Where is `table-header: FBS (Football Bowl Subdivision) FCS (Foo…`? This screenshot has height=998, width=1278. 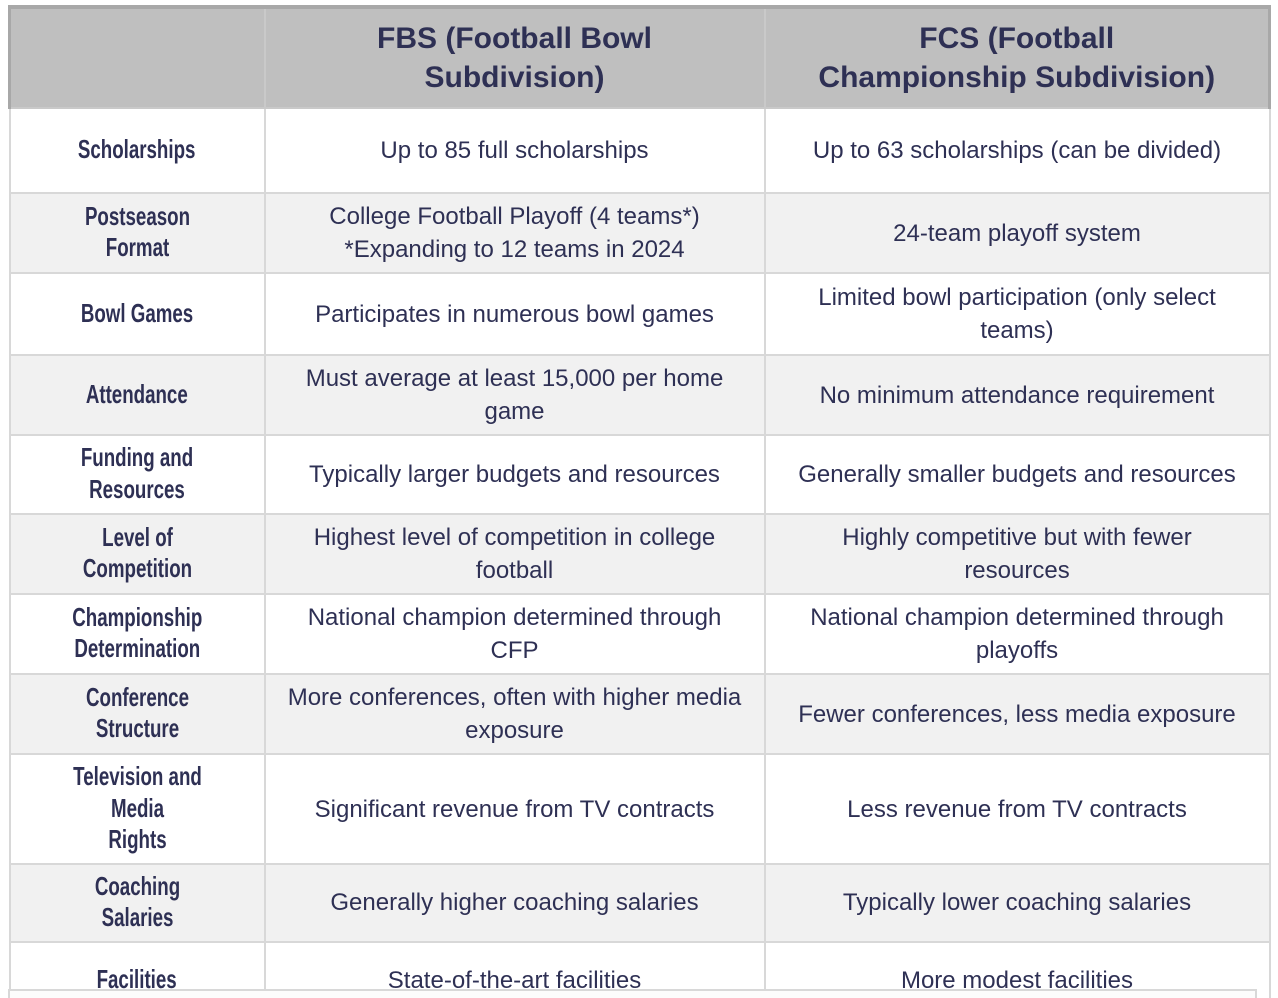
table-header: FBS (Football Bowl Subdivision) FCS (Foo… is located at coordinates (639, 57).